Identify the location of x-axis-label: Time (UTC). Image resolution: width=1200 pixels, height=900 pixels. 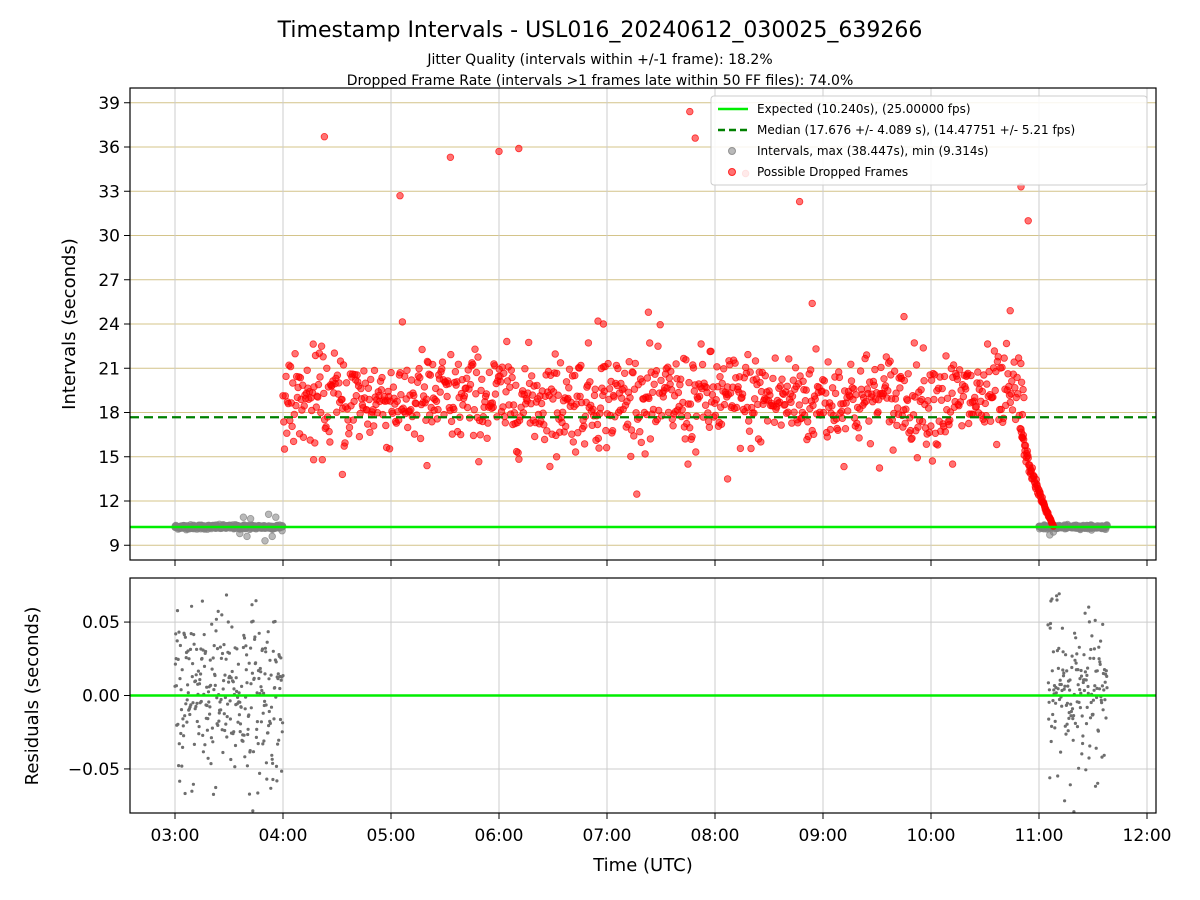
(642, 865).